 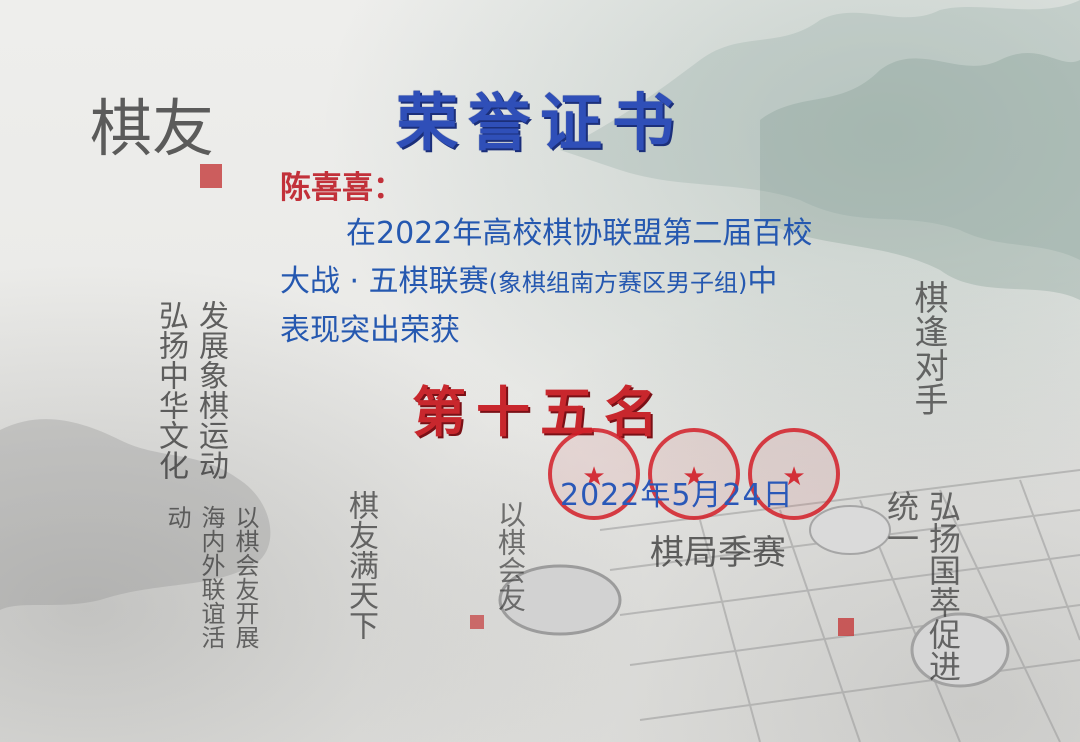 What do you see at coordinates (922, 586) in the screenshot?
I see `calligraphy-column: 弘扬国萃促进统一` at bounding box center [922, 586].